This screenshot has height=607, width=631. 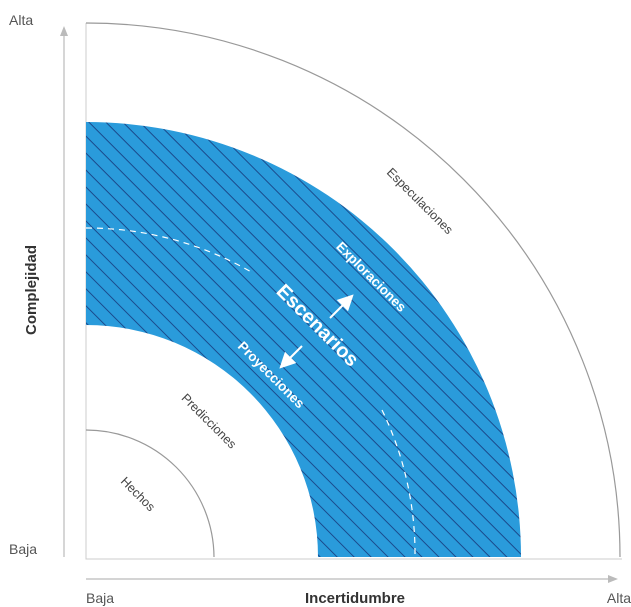 What do you see at coordinates (341, 306) in the screenshot?
I see `explorations-arrow-icon` at bounding box center [341, 306].